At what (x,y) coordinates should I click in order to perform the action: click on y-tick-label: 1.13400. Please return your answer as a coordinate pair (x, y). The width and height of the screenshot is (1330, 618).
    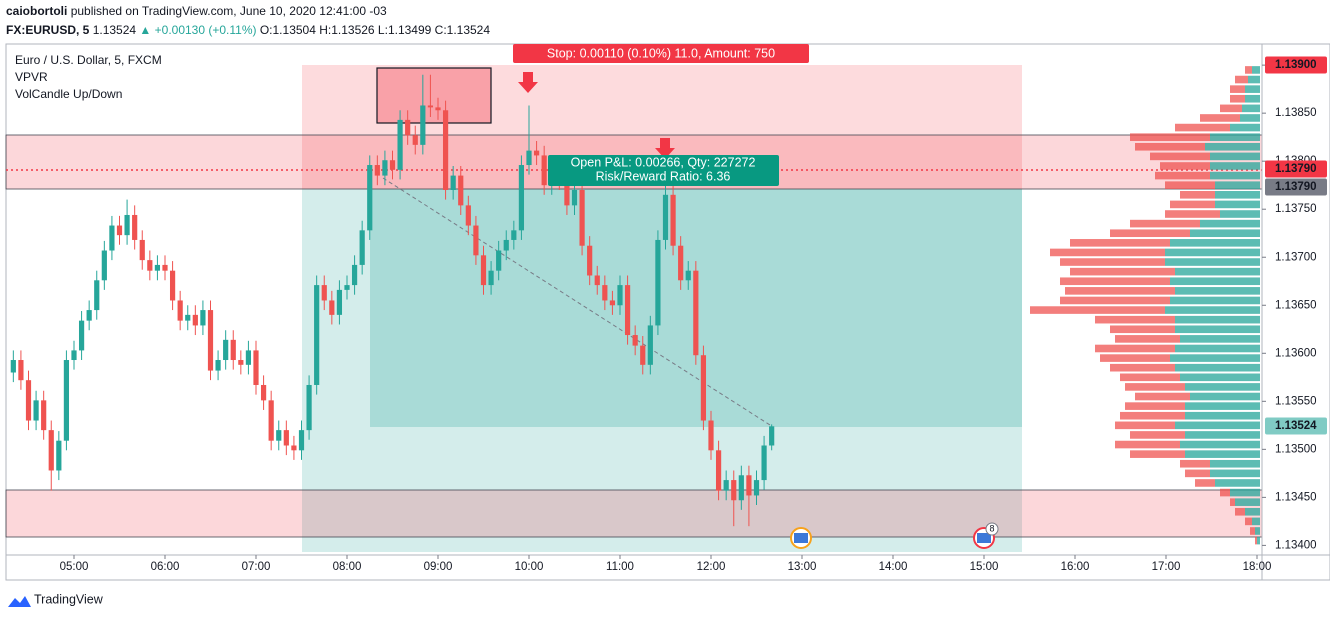
    Looking at the image, I should click on (1296, 545).